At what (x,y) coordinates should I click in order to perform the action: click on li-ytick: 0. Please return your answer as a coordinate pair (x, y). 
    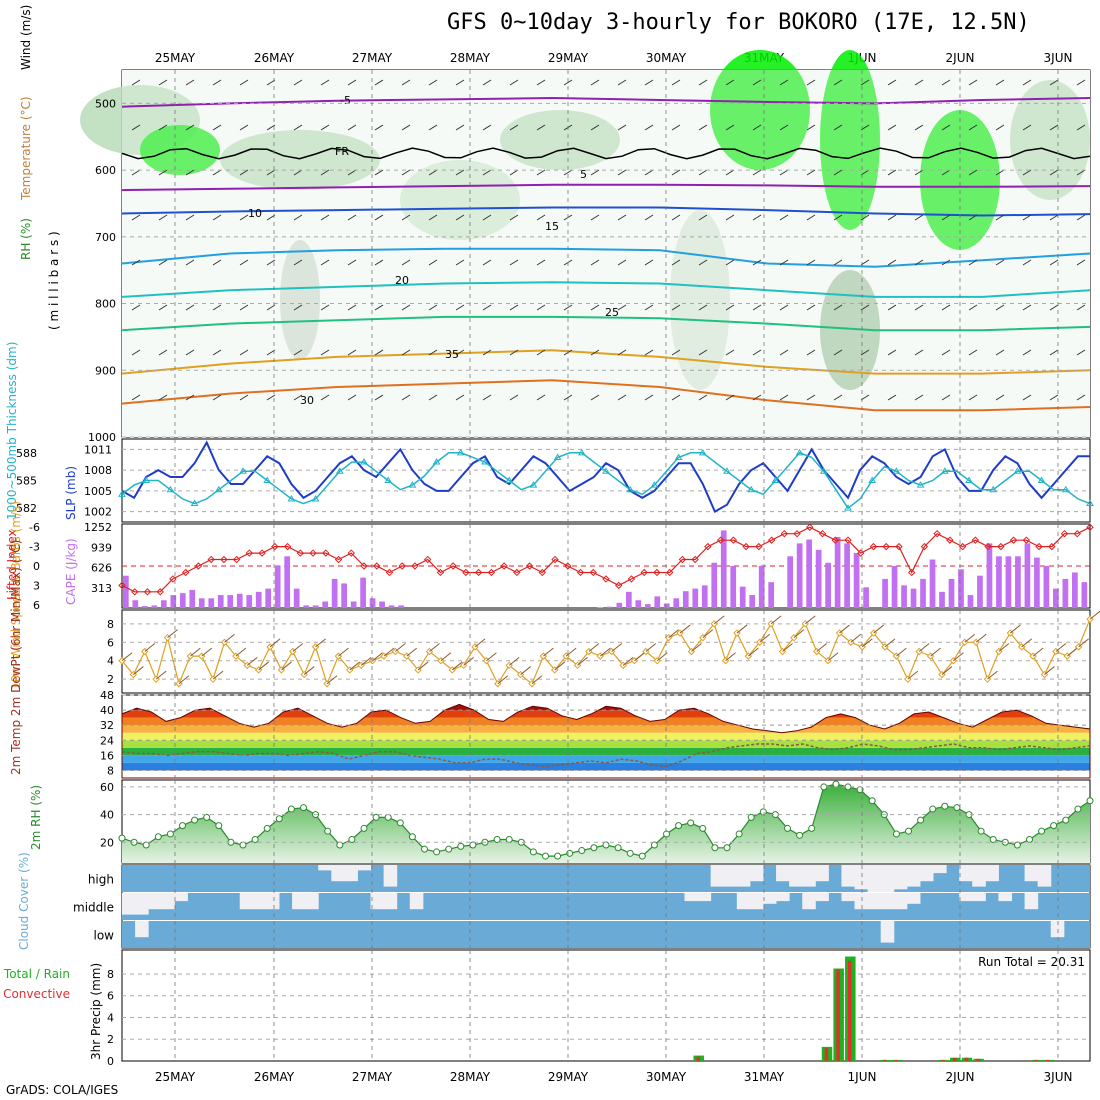
    Looking at the image, I should click on (36, 566).